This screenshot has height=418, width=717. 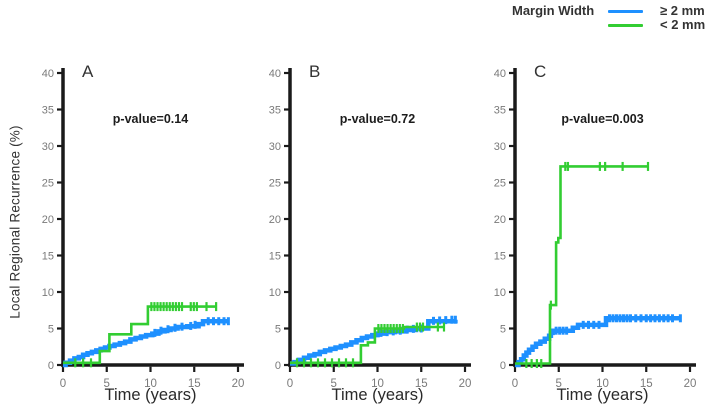 I want to click on panel-b-x-axis-label: Time (years), so click(x=377, y=395).